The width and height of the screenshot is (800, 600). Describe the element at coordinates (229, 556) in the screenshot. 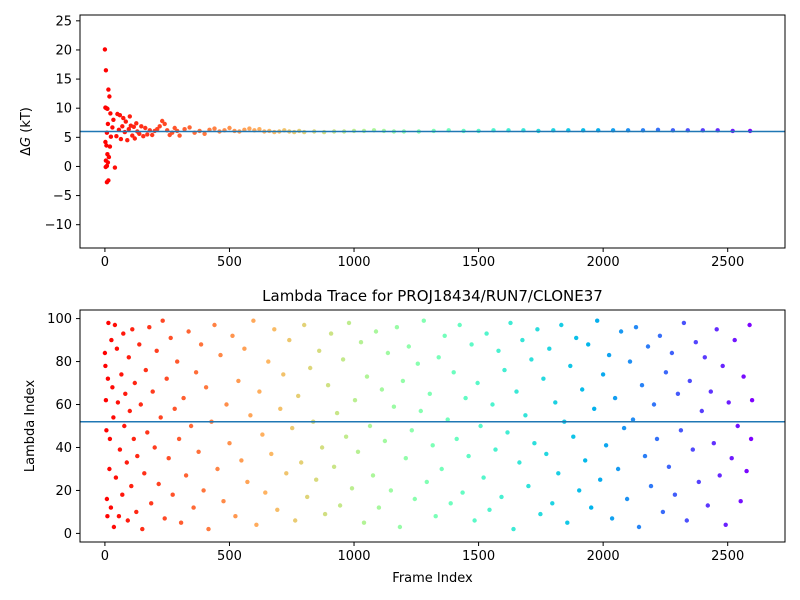

I see `x-tick-label: 500` at that location.